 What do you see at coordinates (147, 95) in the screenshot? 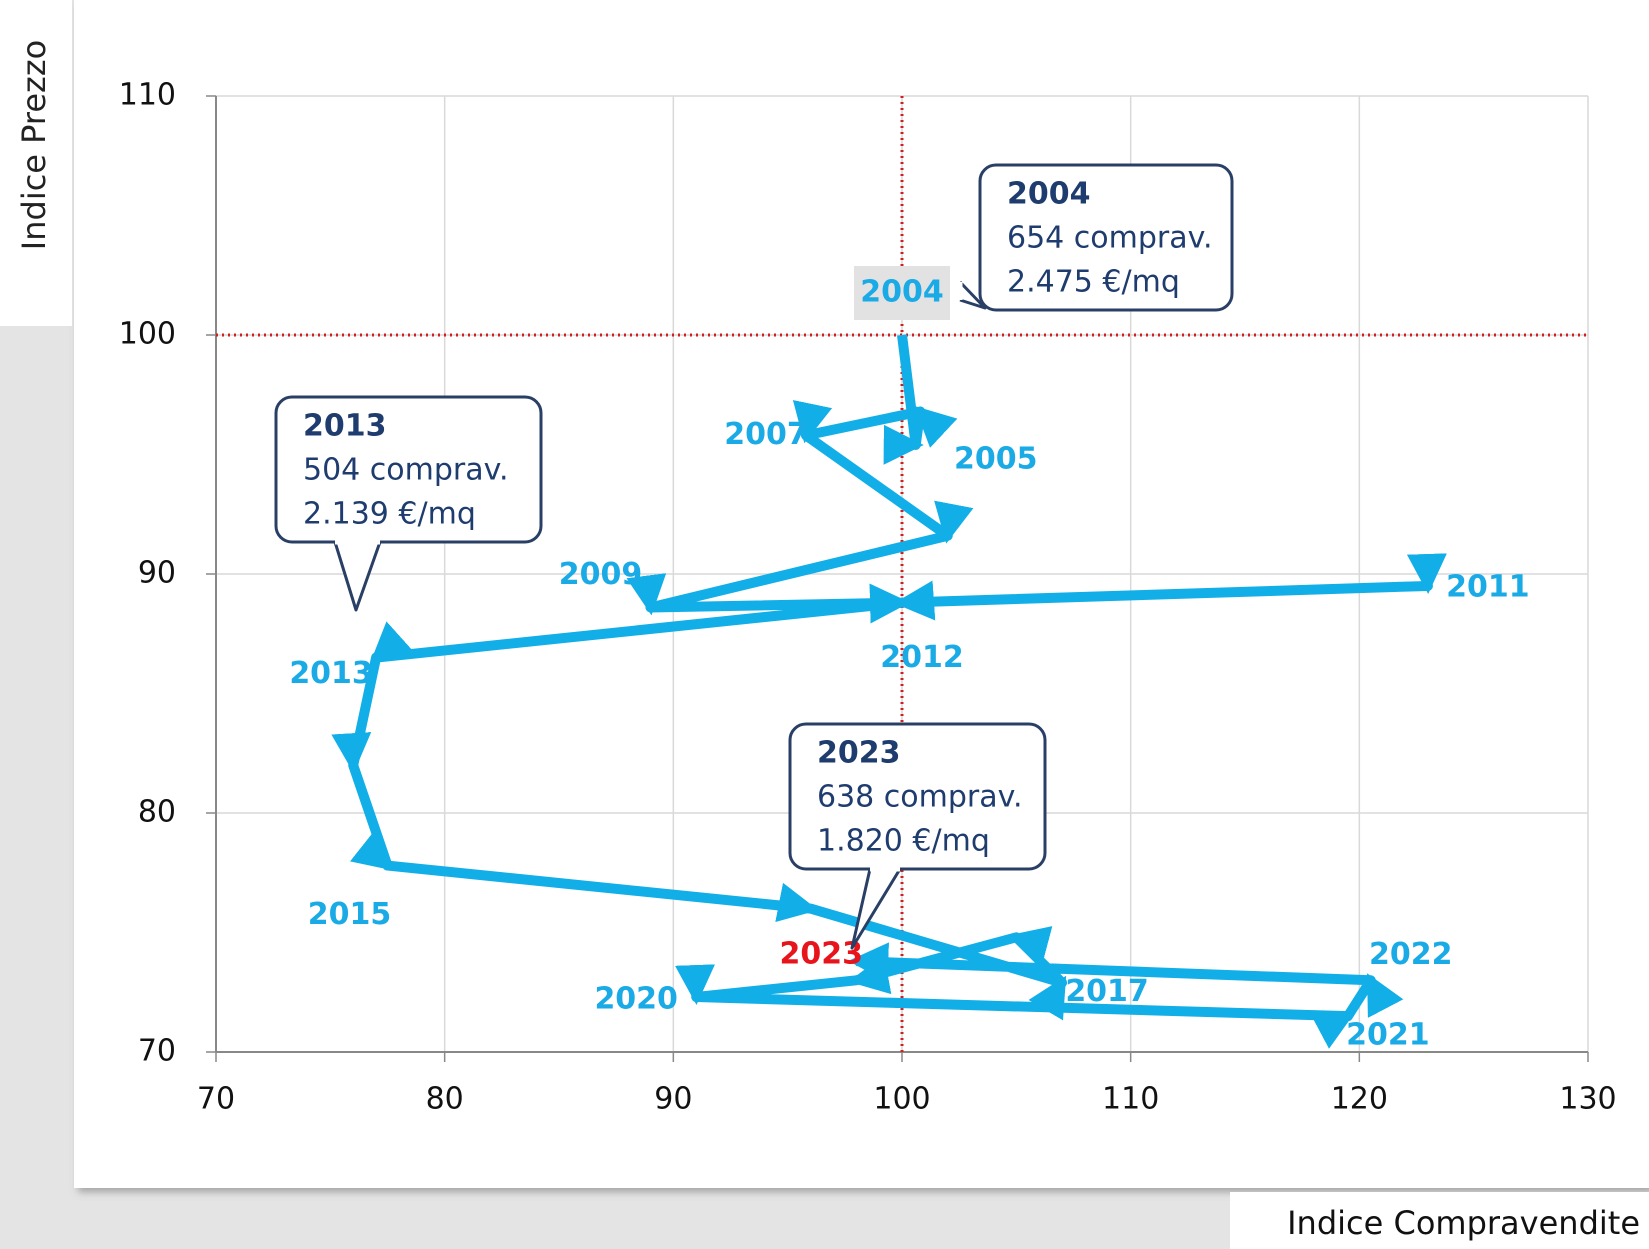
I see `y-tick-label: 110` at bounding box center [147, 95].